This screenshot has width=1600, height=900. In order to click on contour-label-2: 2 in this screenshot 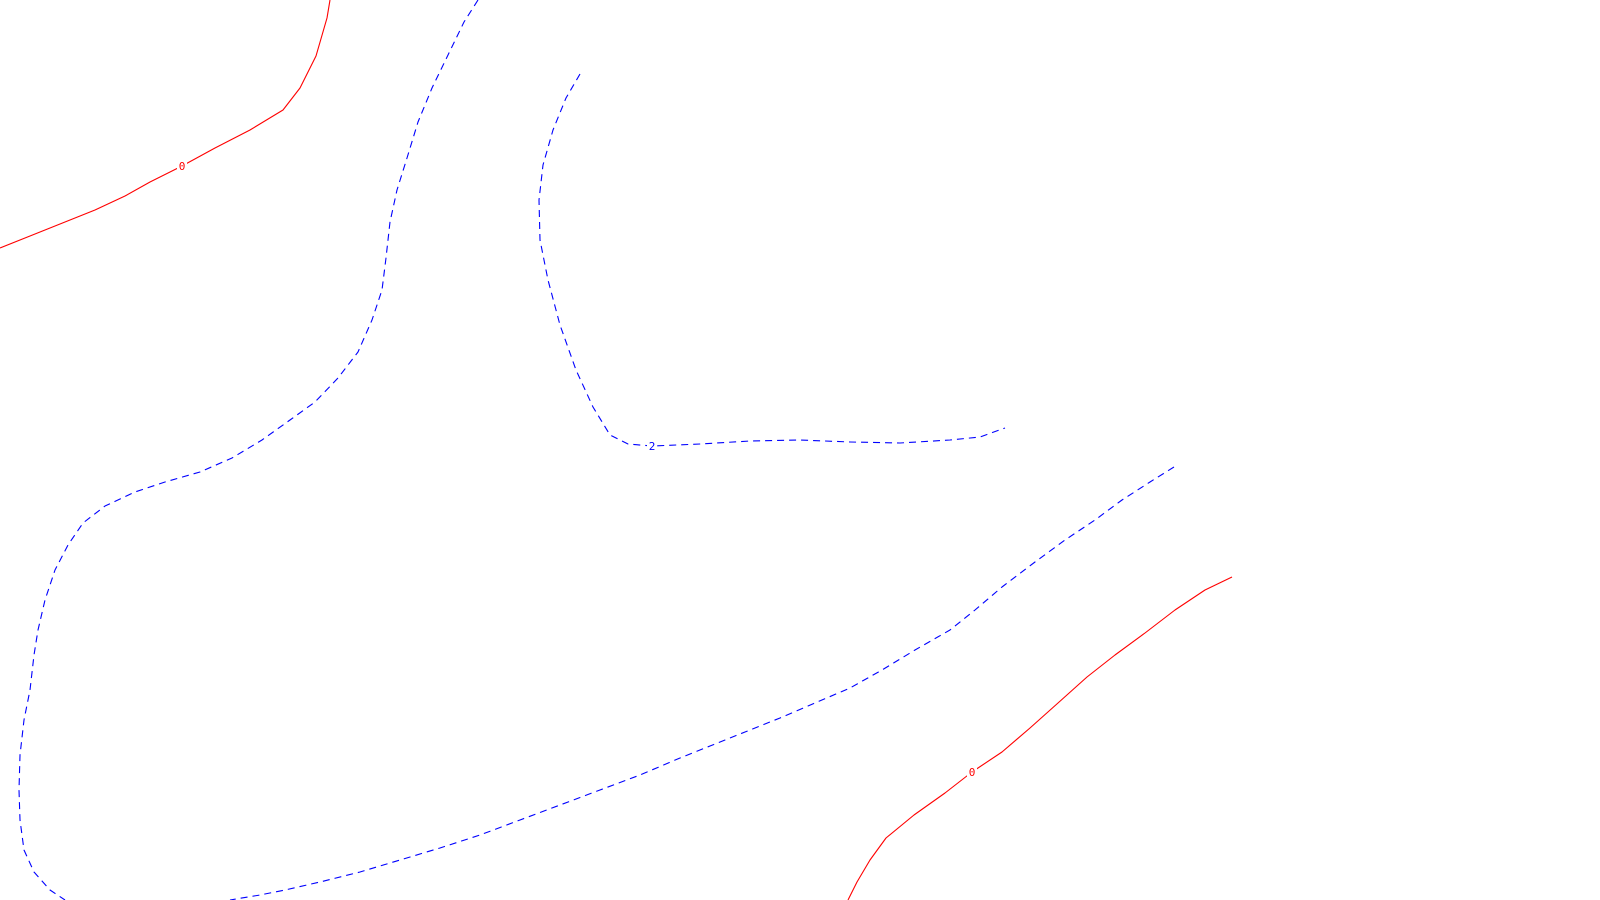, I will do `click(652, 446)`.